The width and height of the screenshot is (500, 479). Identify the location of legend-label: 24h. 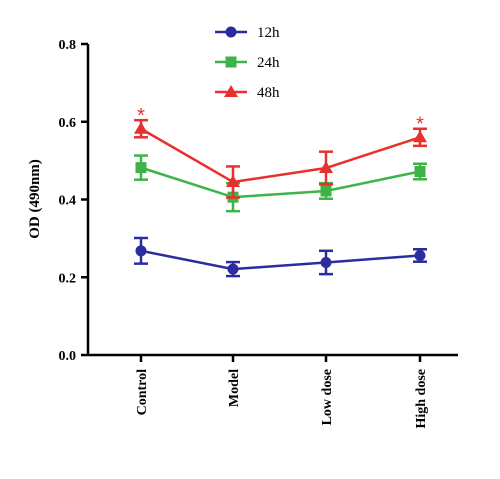
(268, 63).